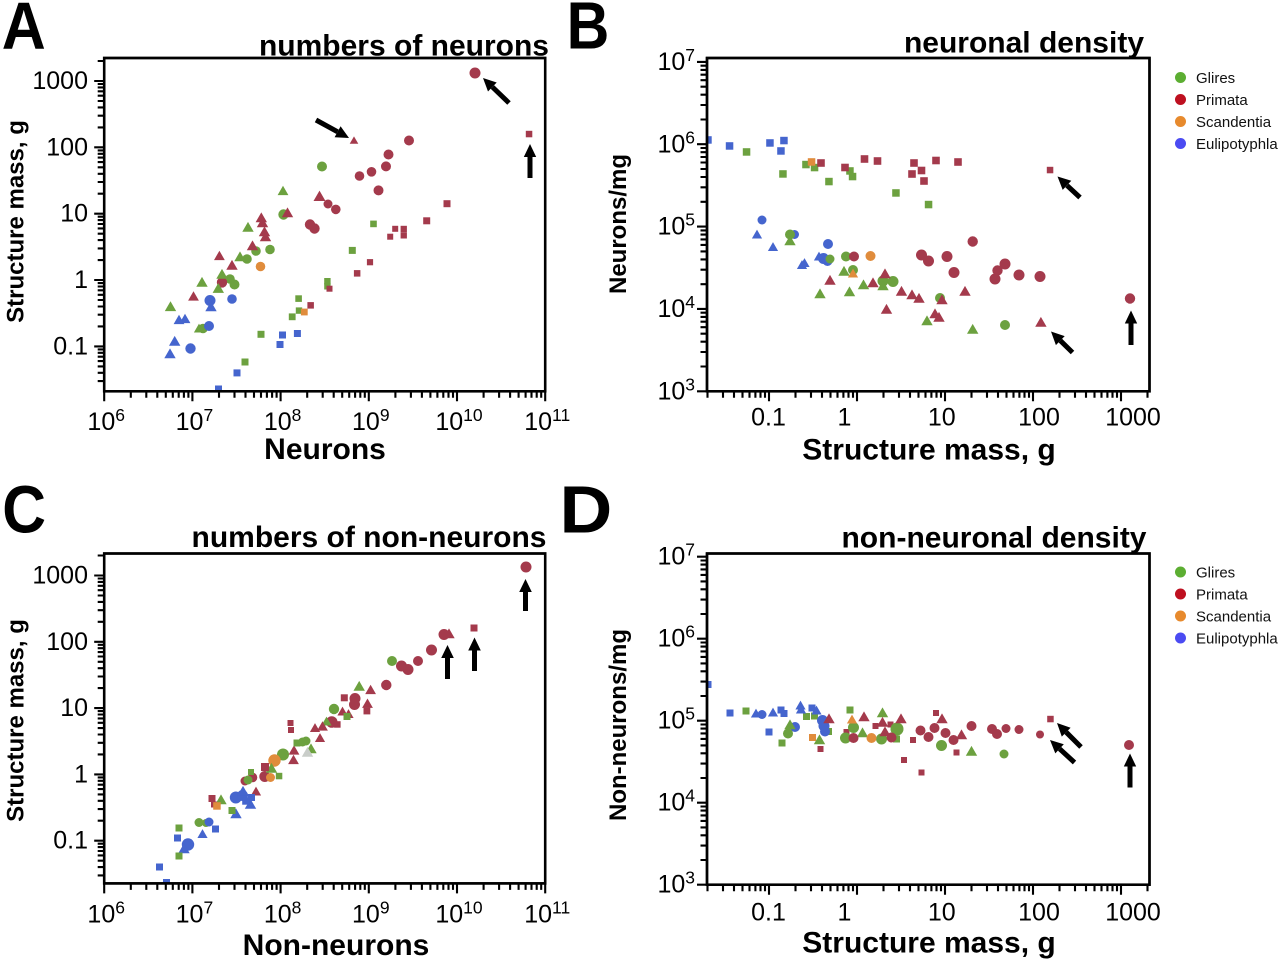 This screenshot has height=964, width=1280. What do you see at coordinates (993, 538) in the screenshot?
I see `svg-text: non-neuronal density` at bounding box center [993, 538].